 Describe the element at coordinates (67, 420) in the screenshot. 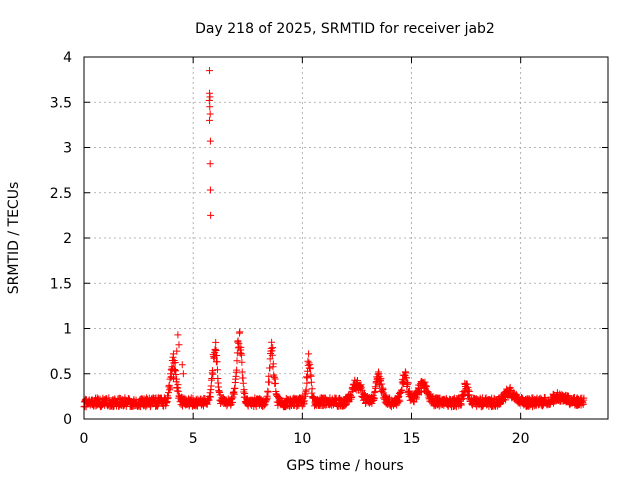

I see `y-tick-label: 0` at that location.